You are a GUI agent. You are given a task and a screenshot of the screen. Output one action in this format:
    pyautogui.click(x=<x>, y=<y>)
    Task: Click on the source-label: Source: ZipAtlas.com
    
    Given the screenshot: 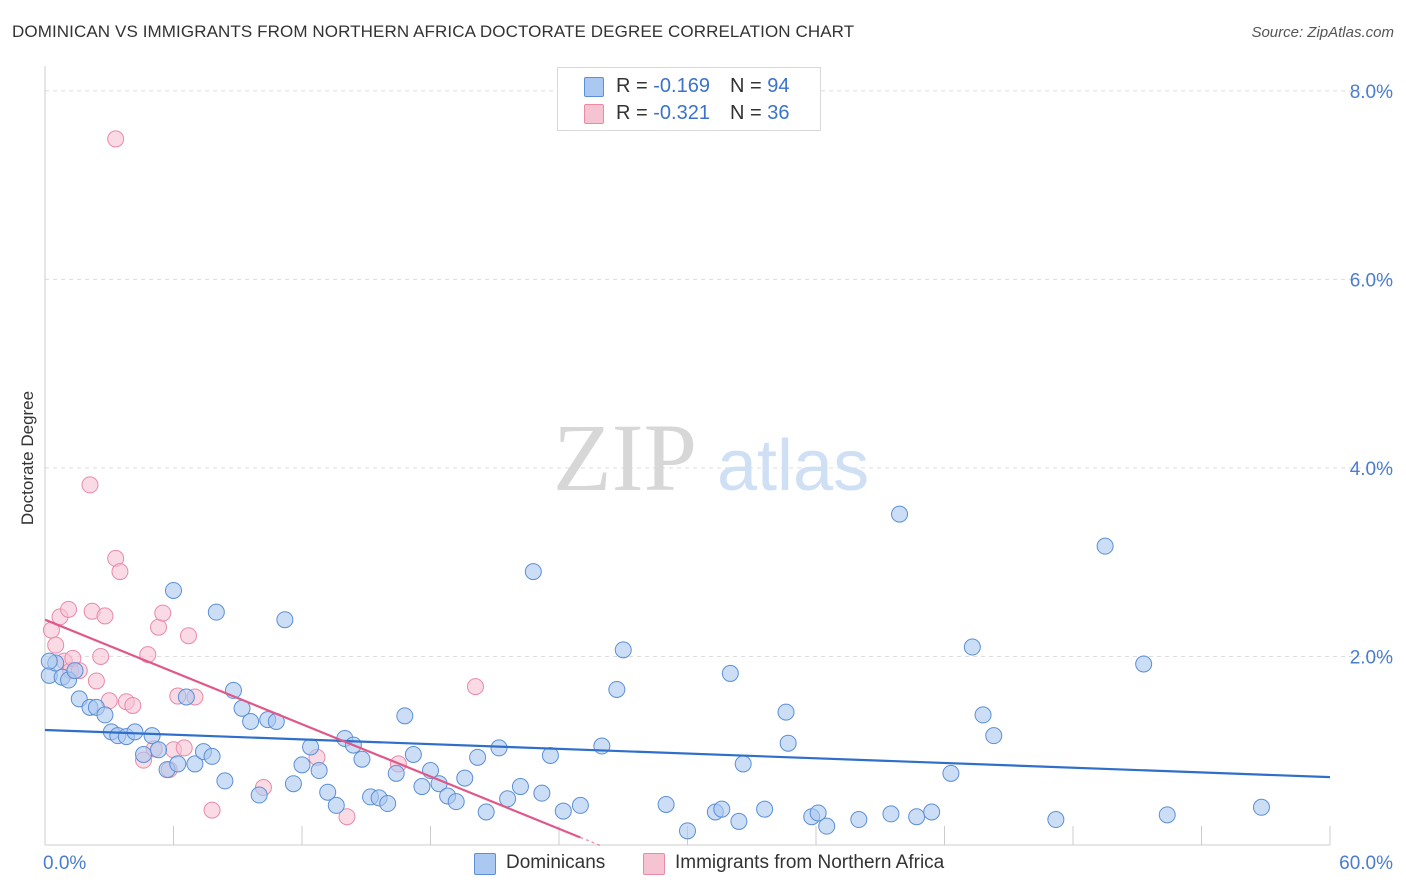 What is the action you would take?
    pyautogui.click(x=1322, y=32)
    